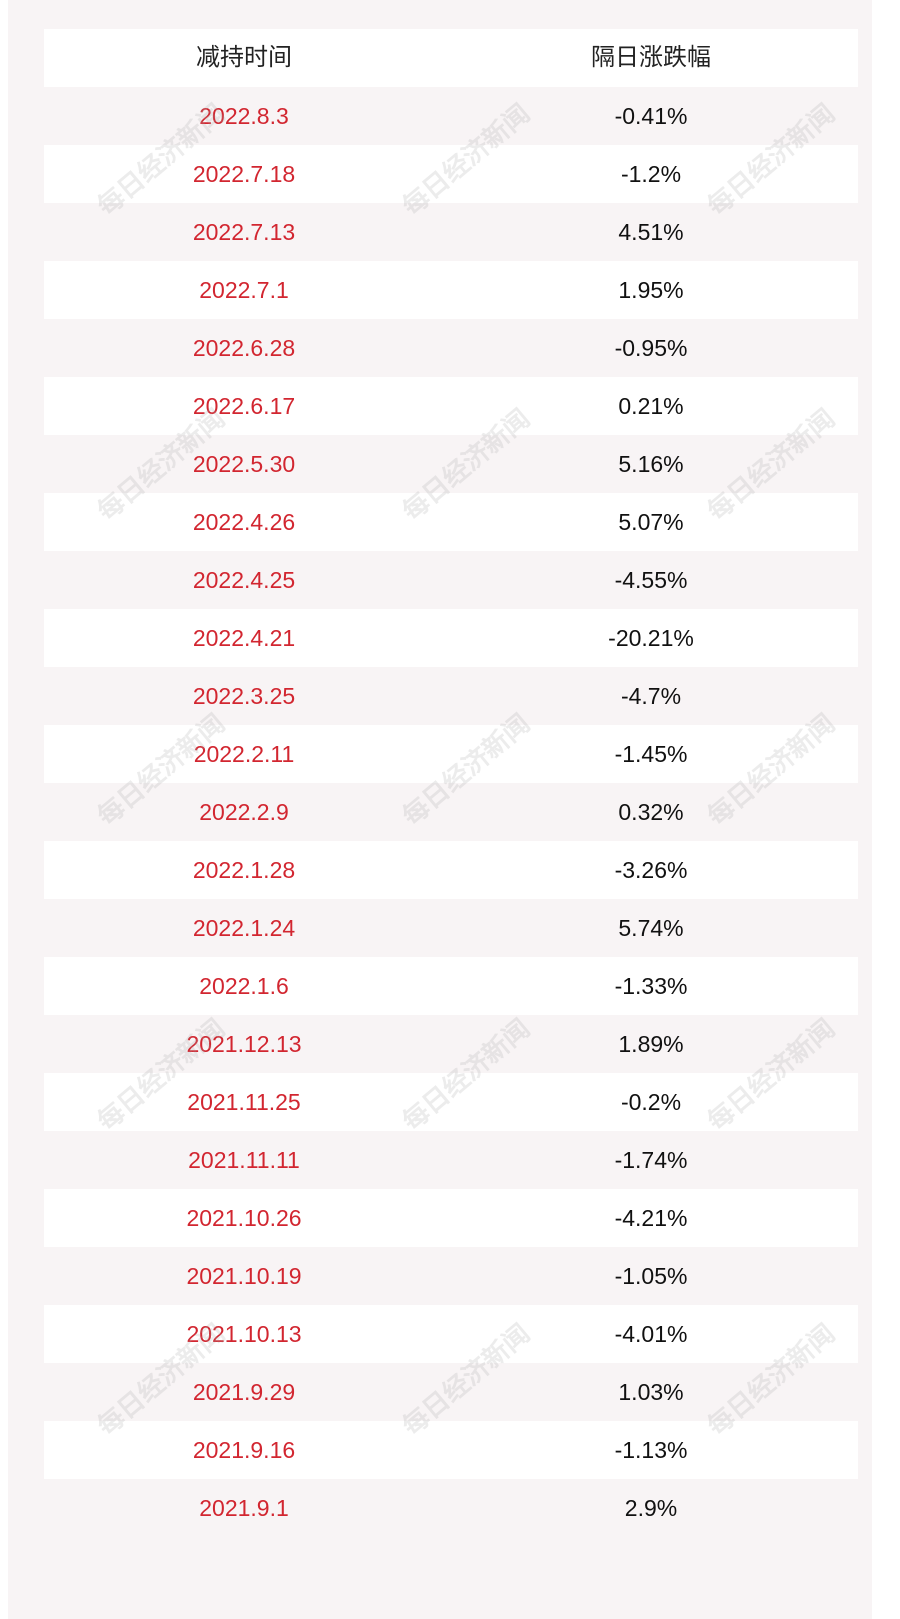  Describe the element at coordinates (244, 1160) in the screenshot. I see `date-cell: 2021.11.11` at that location.